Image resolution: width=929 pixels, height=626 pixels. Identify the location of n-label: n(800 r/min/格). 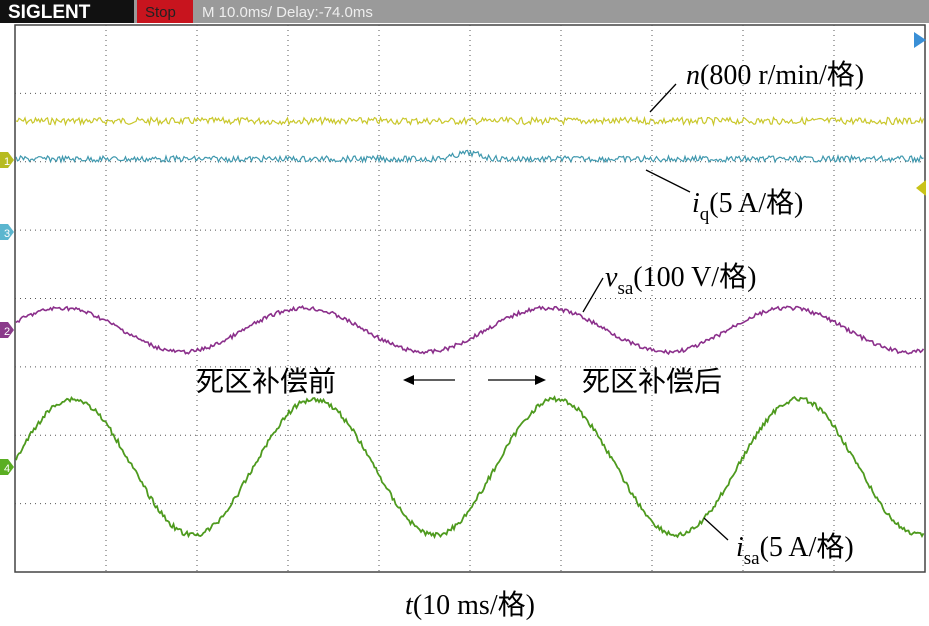
(775, 75).